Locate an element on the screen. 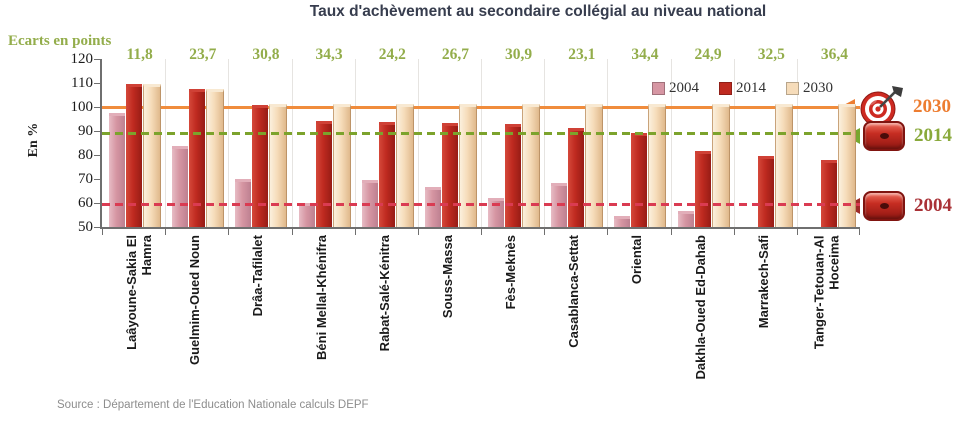  ecart-value: 11,8 is located at coordinates (139, 54).